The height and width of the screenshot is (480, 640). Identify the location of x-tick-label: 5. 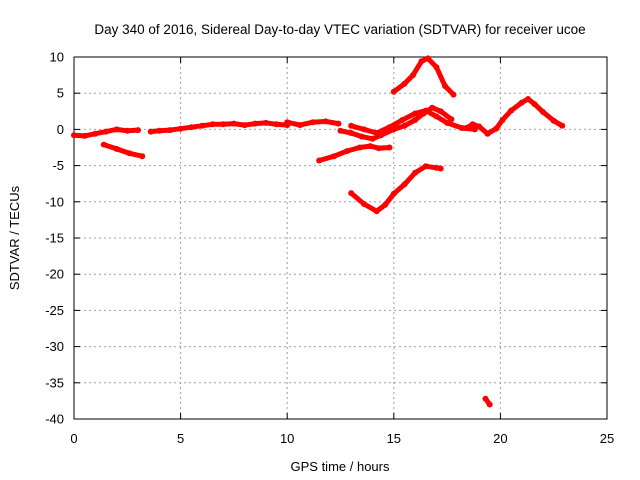
(180, 438).